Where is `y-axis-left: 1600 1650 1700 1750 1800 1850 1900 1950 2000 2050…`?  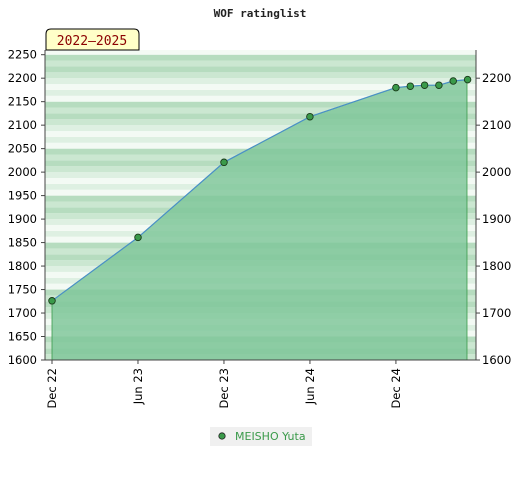 y-axis-left: 1600 1650 1700 1750 1800 1850 1900 1950 2000 2050… is located at coordinates (26, 207).